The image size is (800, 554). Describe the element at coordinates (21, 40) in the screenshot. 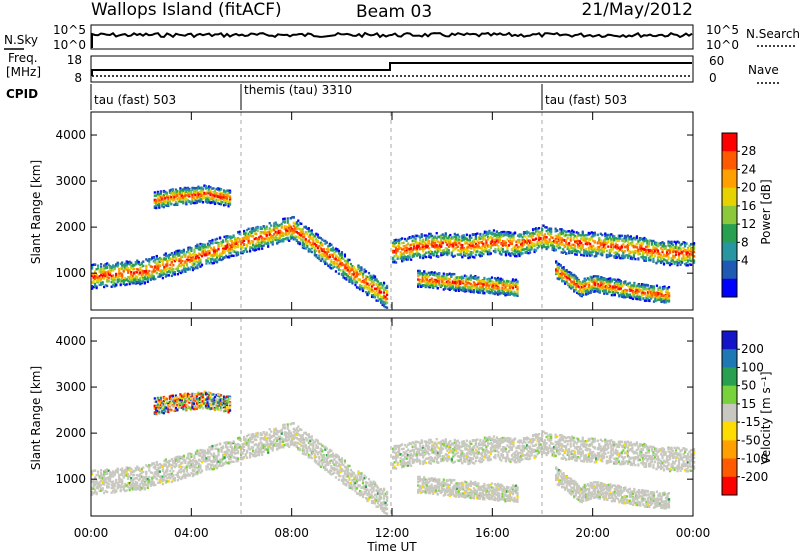

I see `nsky-label: N.Sky` at that location.